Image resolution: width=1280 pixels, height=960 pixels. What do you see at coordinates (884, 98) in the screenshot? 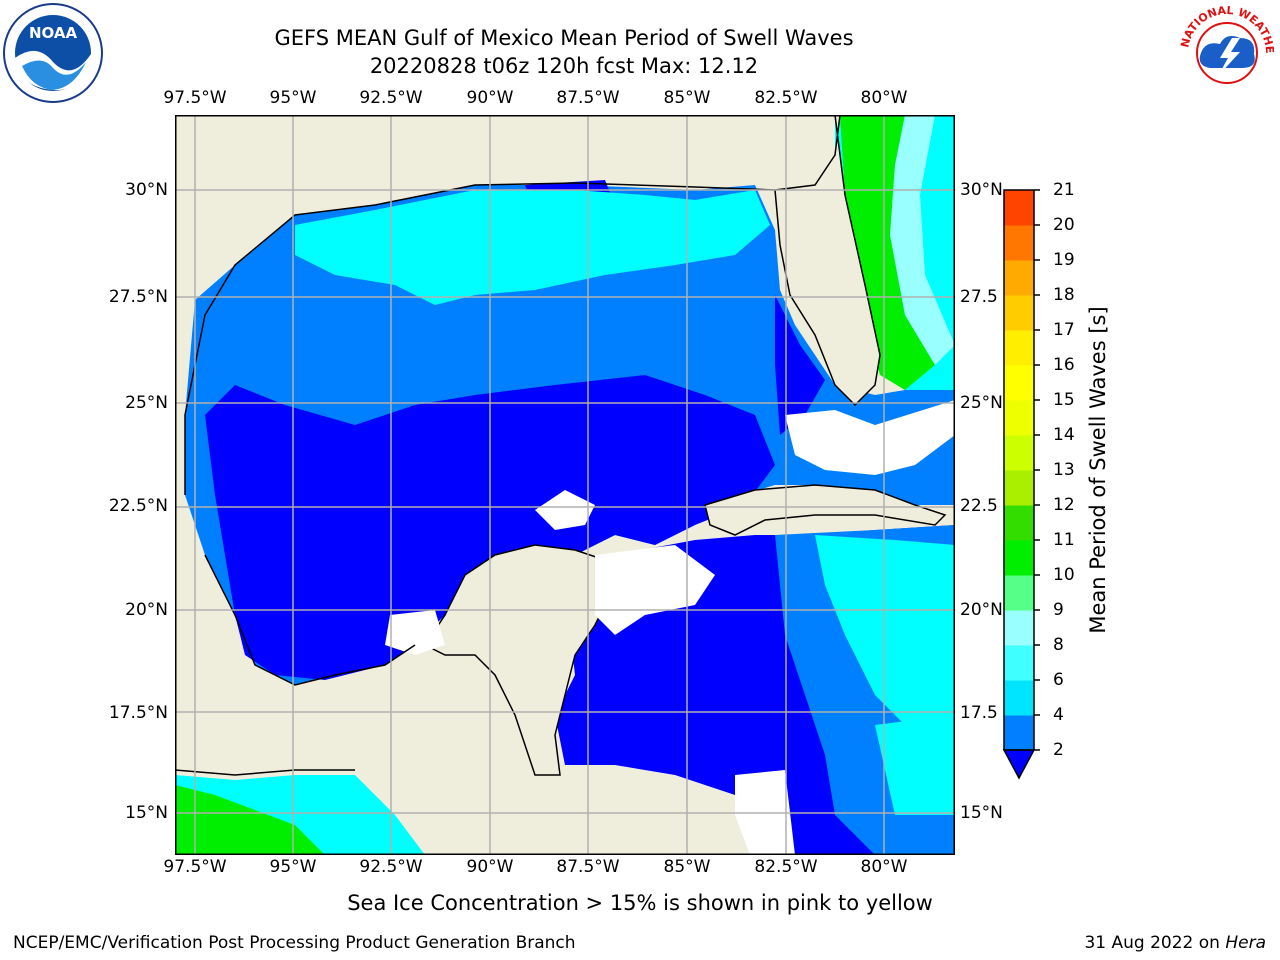
I see `lon-label-top: 80°W` at bounding box center [884, 98].